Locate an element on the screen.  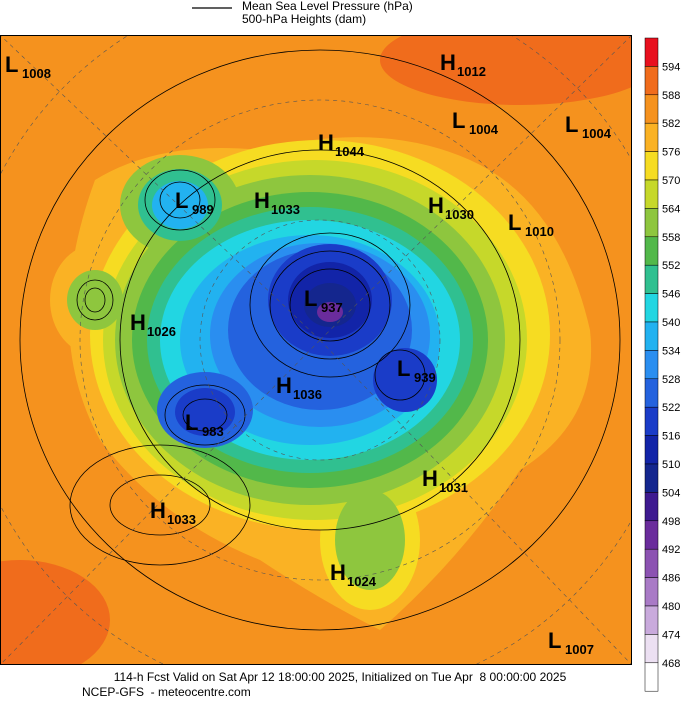
colorbar-label: 516 is located at coordinates (671, 437).